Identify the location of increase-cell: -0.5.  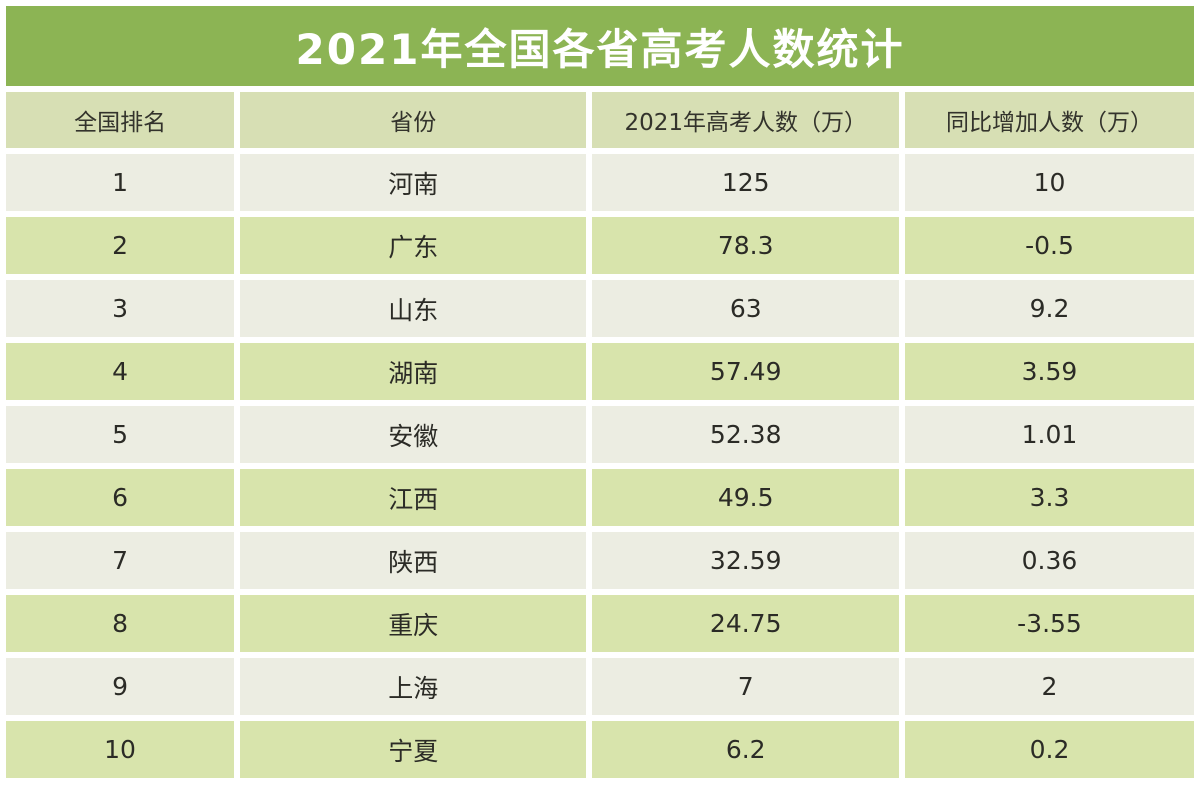
(1049, 245).